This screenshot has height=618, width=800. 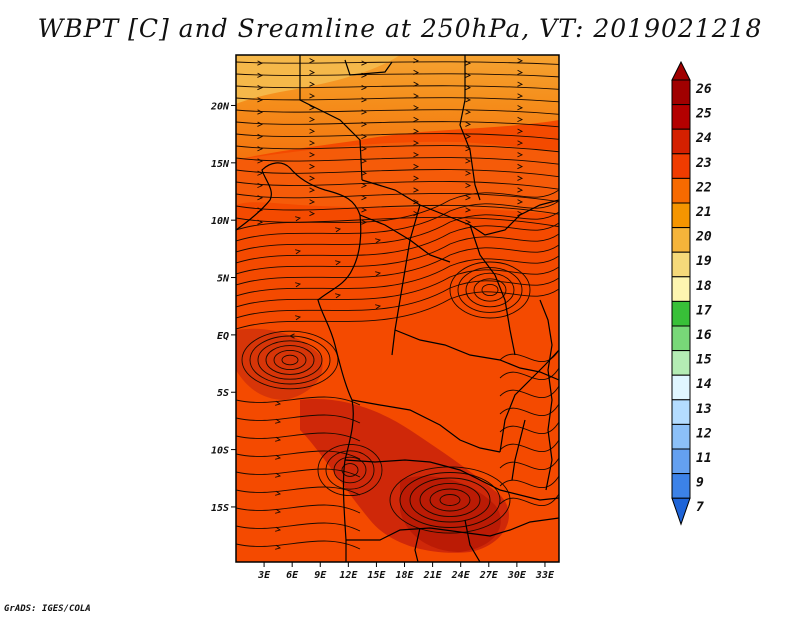 I want to click on streamline-curved, so click(x=397, y=276).